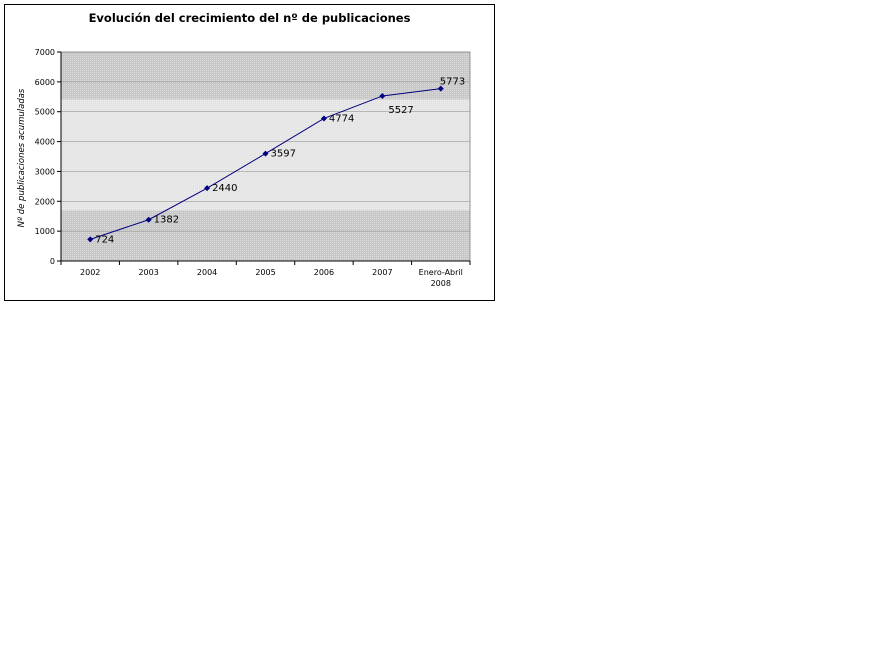 The image size is (877, 664). I want to click on series-line-group, so click(265, 164).